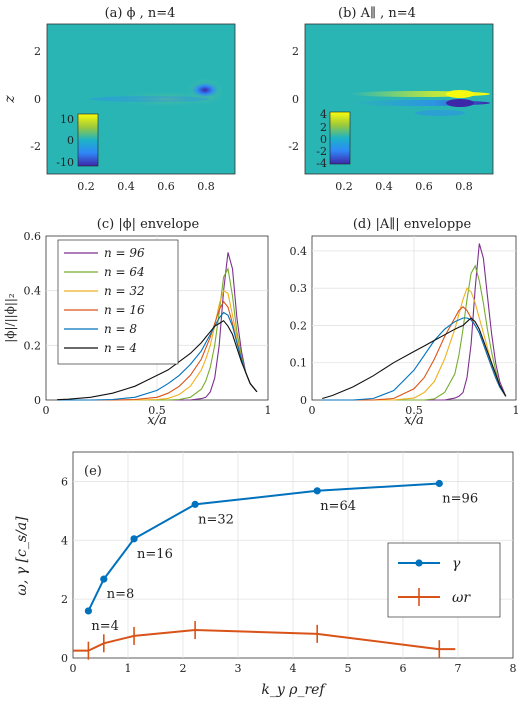 This screenshot has height=709, width=520. What do you see at coordinates (458, 668) in the screenshot?
I see `x-tick-label: 7` at bounding box center [458, 668].